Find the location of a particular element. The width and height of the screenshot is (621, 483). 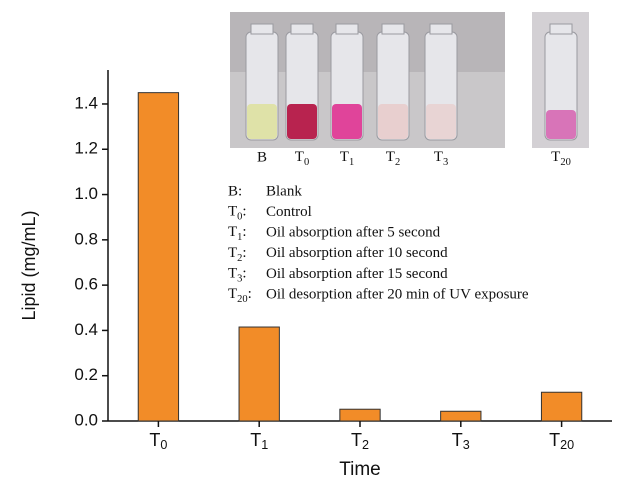

legend-key: T0: is located at coordinates (237, 213).